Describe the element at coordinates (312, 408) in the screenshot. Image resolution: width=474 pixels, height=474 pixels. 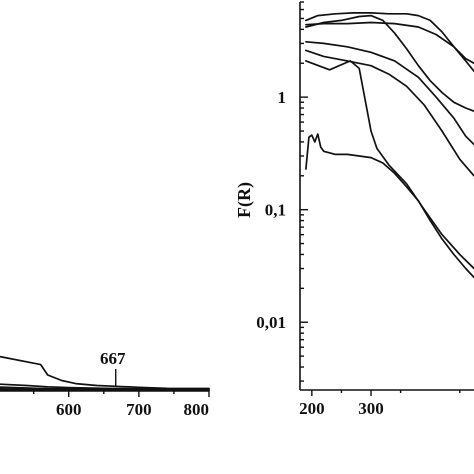
I see `right-x-tick-label-200: 200` at that location.